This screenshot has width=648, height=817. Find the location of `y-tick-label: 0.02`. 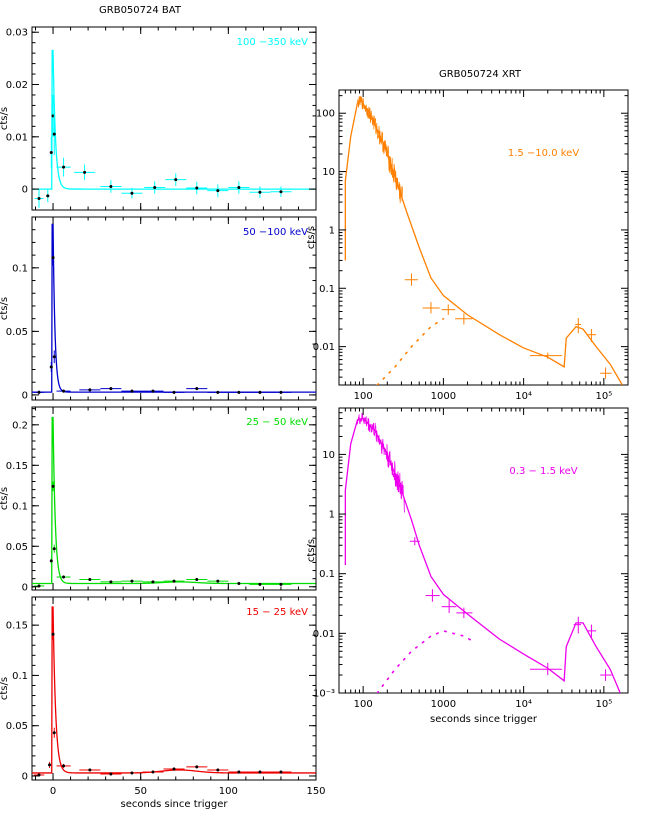

y-tick-label: 0.02 is located at coordinates (17, 85).